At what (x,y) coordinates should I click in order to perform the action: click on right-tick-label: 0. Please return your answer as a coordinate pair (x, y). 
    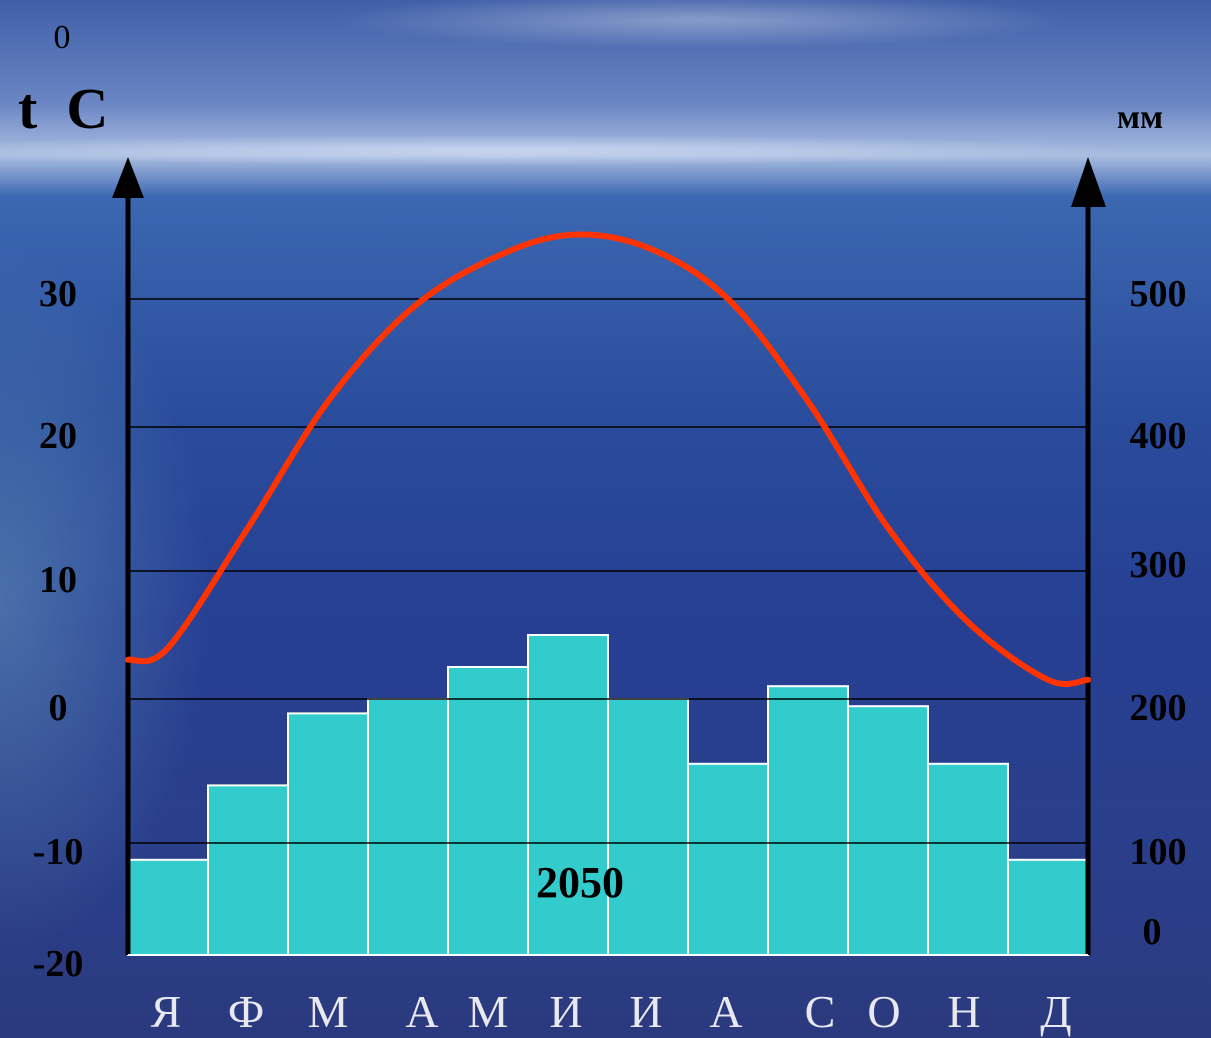
    Looking at the image, I should click on (1152, 932).